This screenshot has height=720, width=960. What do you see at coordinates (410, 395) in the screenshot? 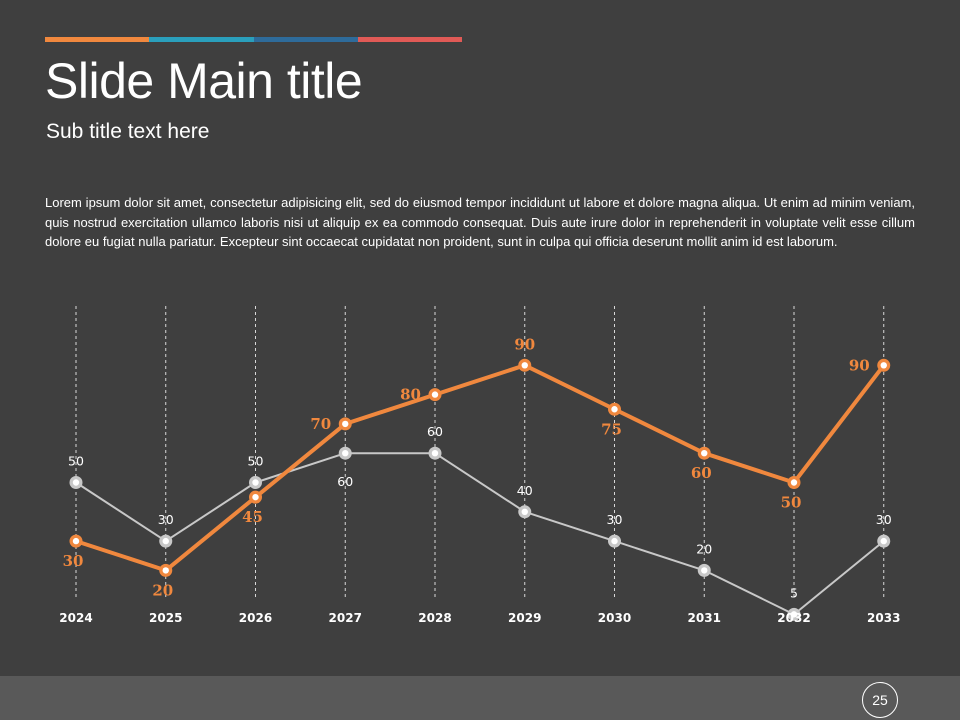
I see `orange-data-label: 80` at bounding box center [410, 395].